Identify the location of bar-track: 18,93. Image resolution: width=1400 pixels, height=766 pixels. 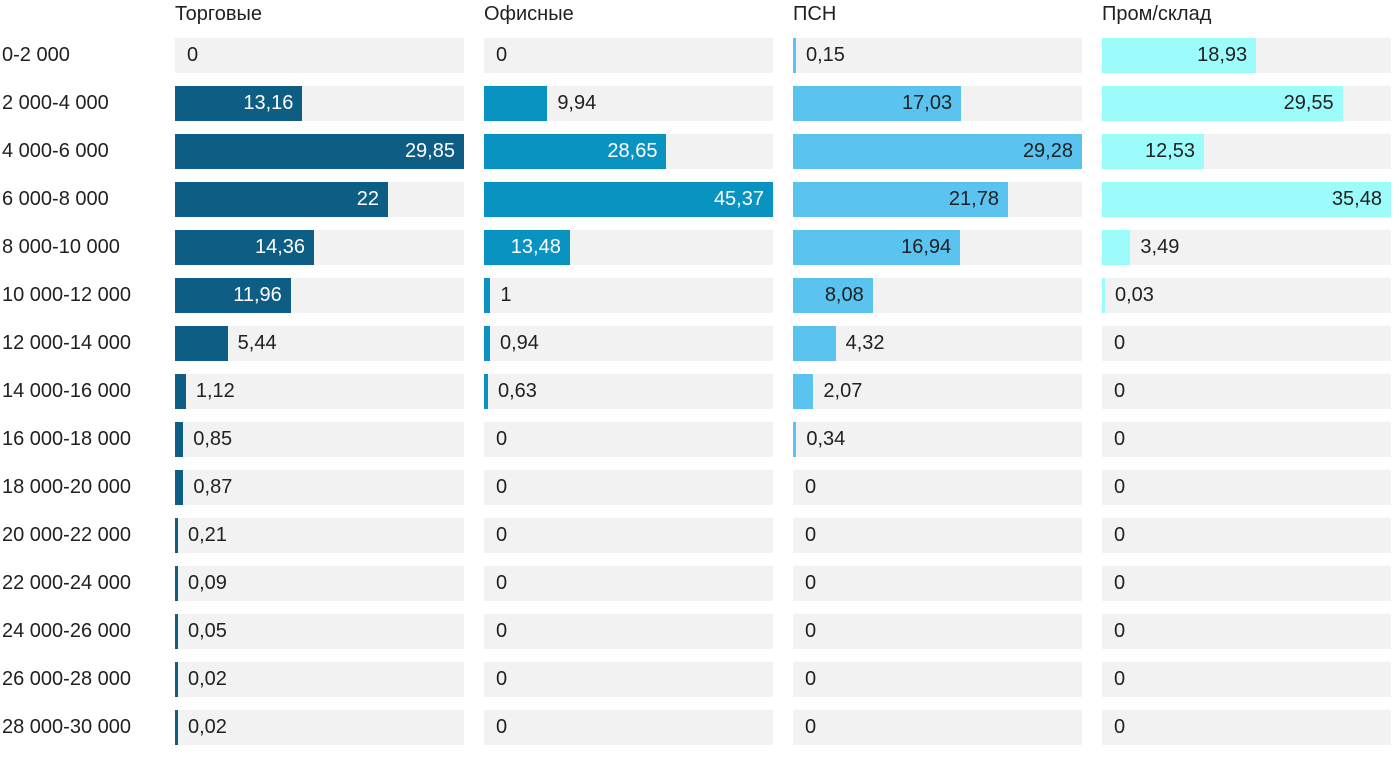
(1246, 55).